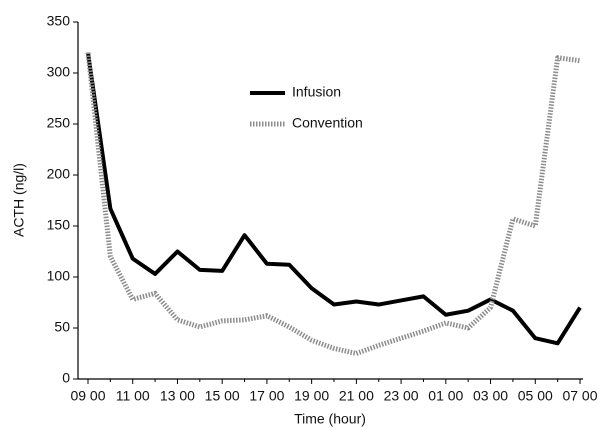 Image resolution: width=603 pixels, height=429 pixels. Describe the element at coordinates (59, 174) in the screenshot. I see `y-tick-label: 200` at that location.